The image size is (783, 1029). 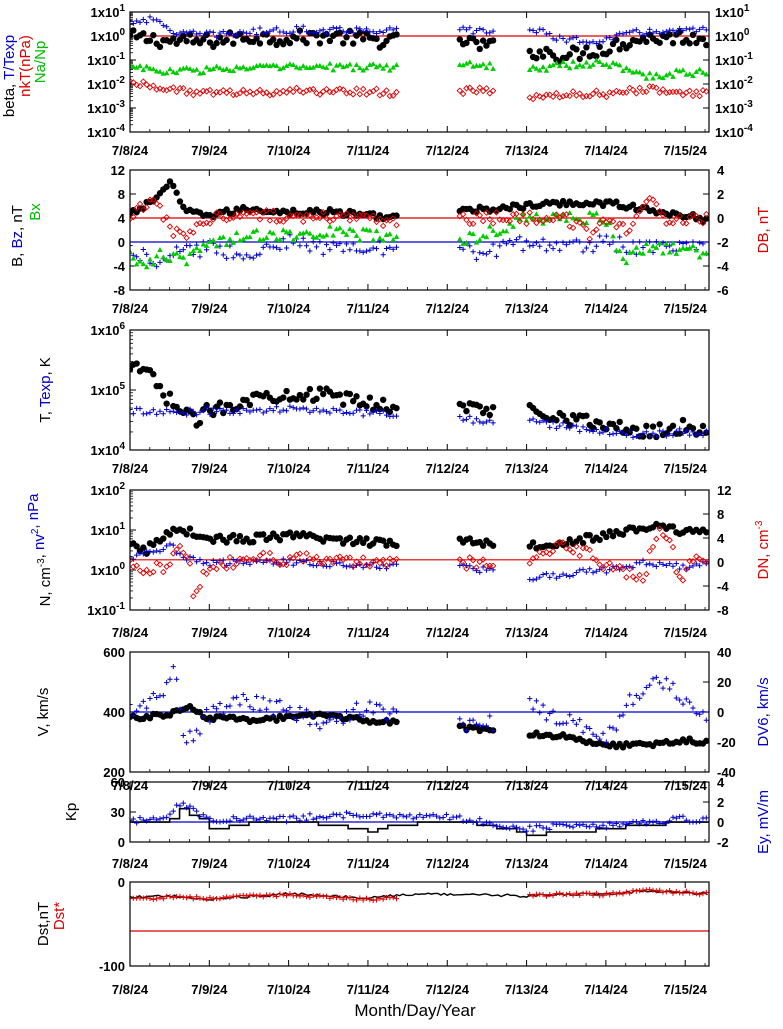 What do you see at coordinates (121, 242) in the screenshot?
I see `y-tick-label: 0` at bounding box center [121, 242].